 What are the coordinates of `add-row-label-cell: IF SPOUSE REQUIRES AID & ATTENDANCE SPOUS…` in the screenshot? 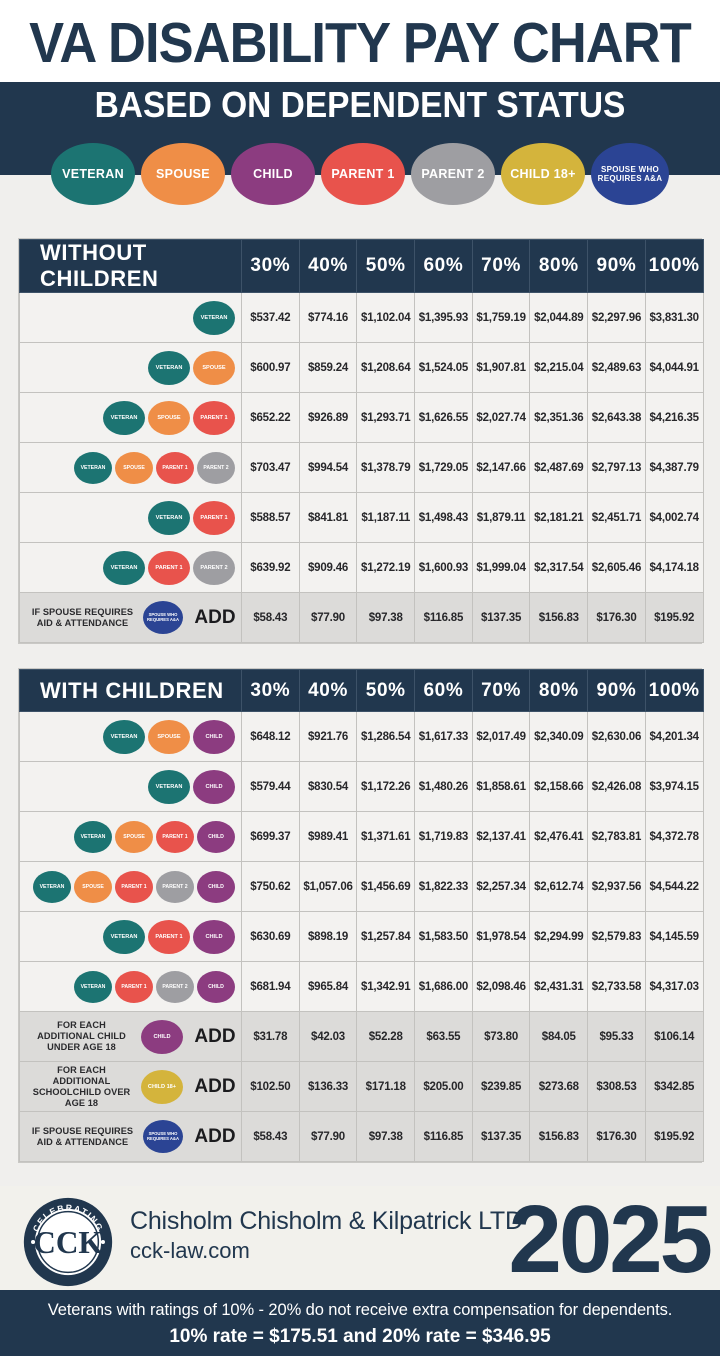 It's located at (130, 617).